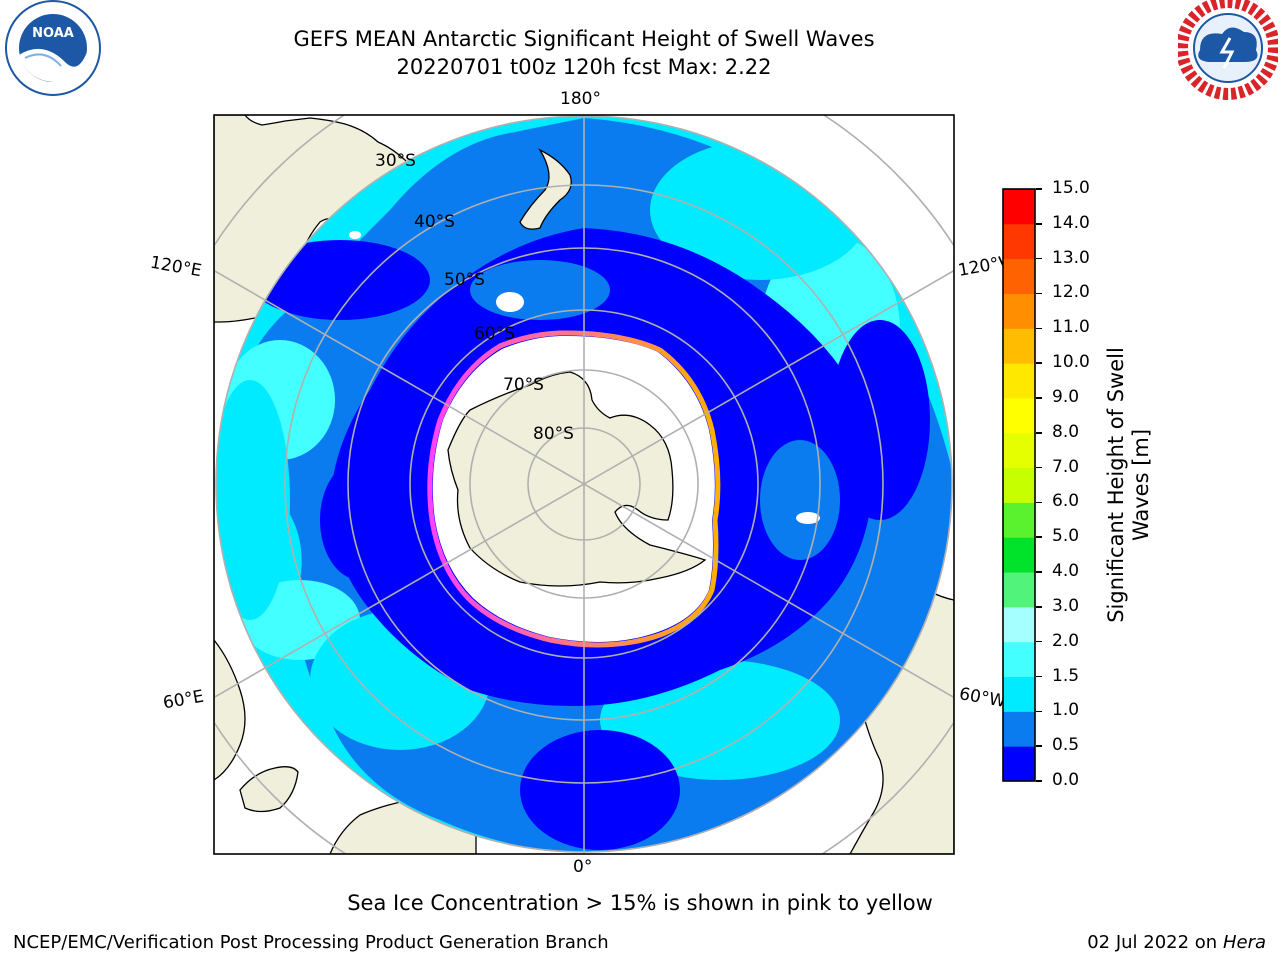 The height and width of the screenshot is (960, 1280). Describe the element at coordinates (183, 700) in the screenshot. I see `lon-label-60e: 60°E` at that location.